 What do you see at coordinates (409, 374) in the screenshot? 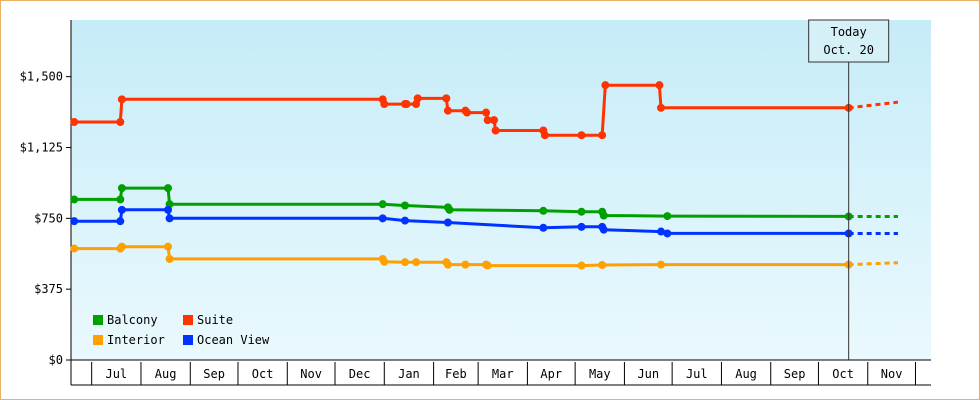
I see `x-tick-label: Jan` at bounding box center [409, 374].